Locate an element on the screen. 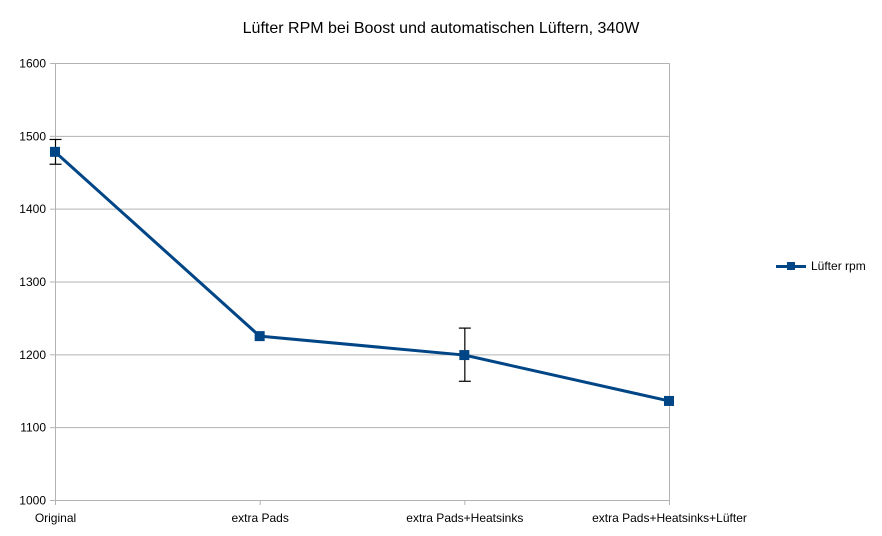 The image size is (882, 536). x-tick-label: extra Pads is located at coordinates (259, 518).